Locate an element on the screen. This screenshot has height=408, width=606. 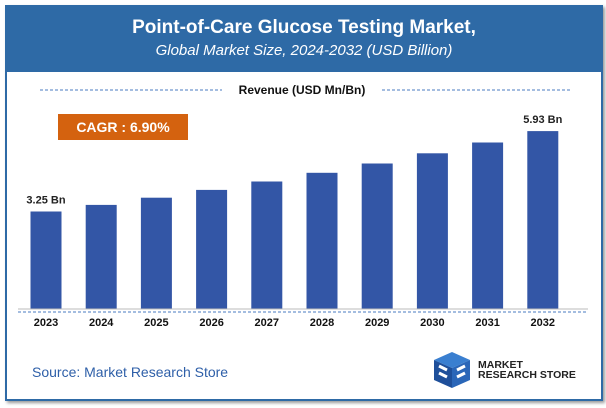
bar-2032 is located at coordinates (543, 220).